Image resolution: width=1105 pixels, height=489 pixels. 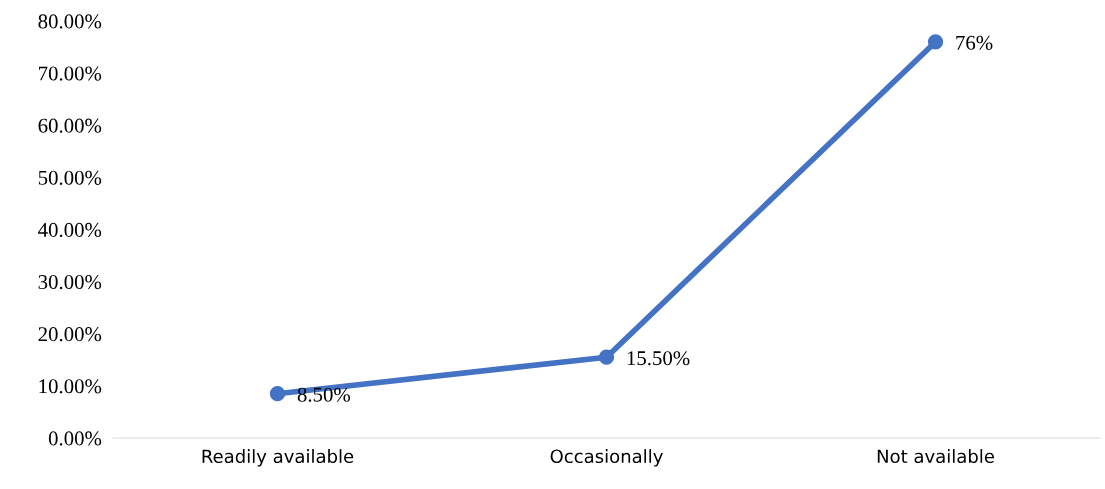 I want to click on y-tick-label: 0.00%, so click(x=75, y=438).